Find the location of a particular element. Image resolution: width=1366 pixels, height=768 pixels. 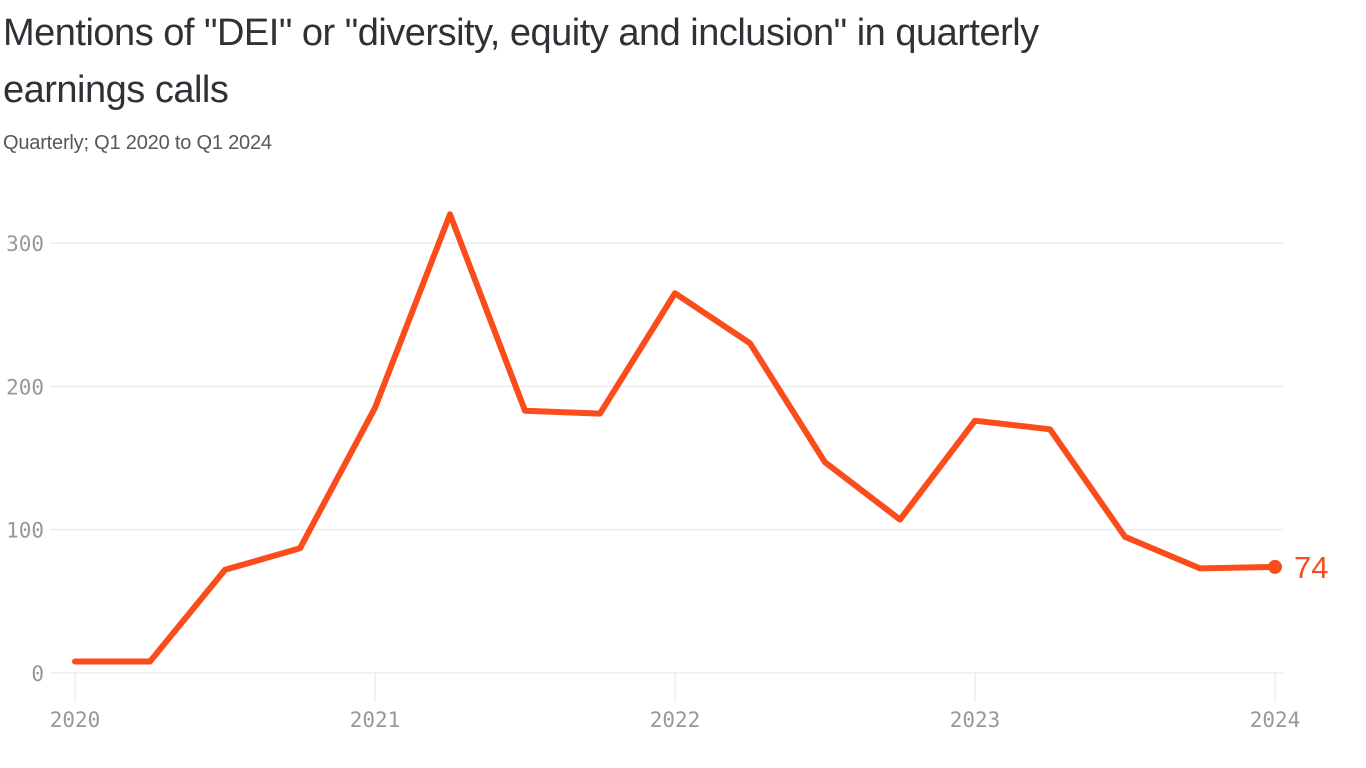

x-tick-label-2021: 2021 is located at coordinates (375, 720).